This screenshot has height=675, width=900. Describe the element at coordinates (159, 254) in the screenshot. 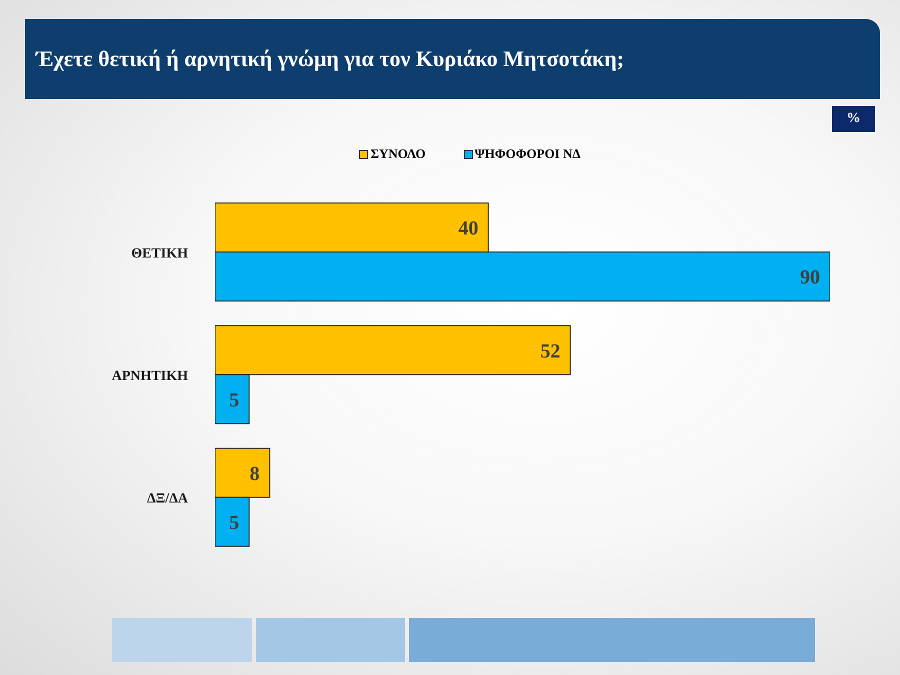

I see `y-tick-label: ΘΕΤΙΚΗ` at that location.